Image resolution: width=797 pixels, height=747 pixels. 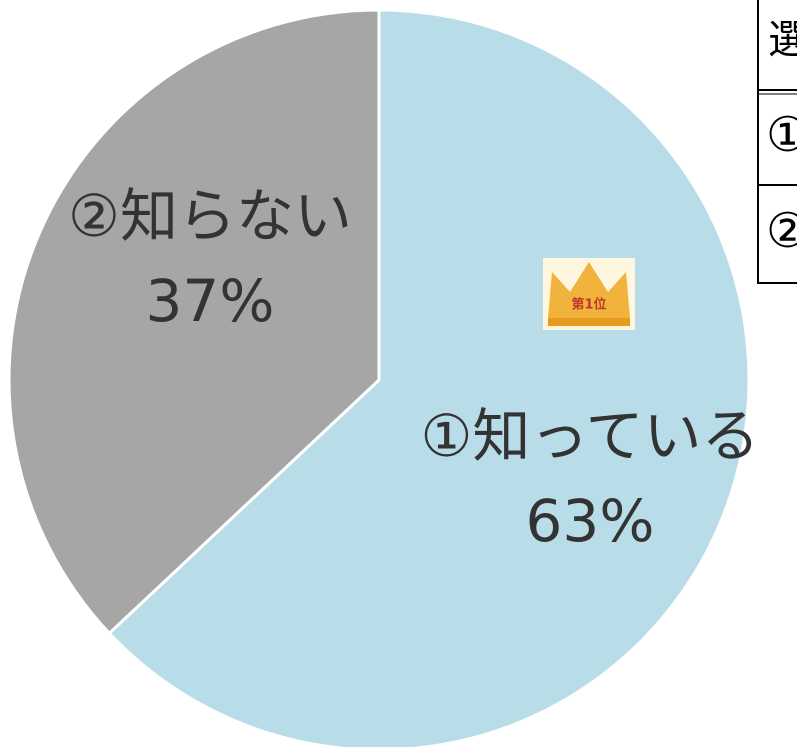 I want to click on slice-value-label: 63%, so click(x=590, y=521).